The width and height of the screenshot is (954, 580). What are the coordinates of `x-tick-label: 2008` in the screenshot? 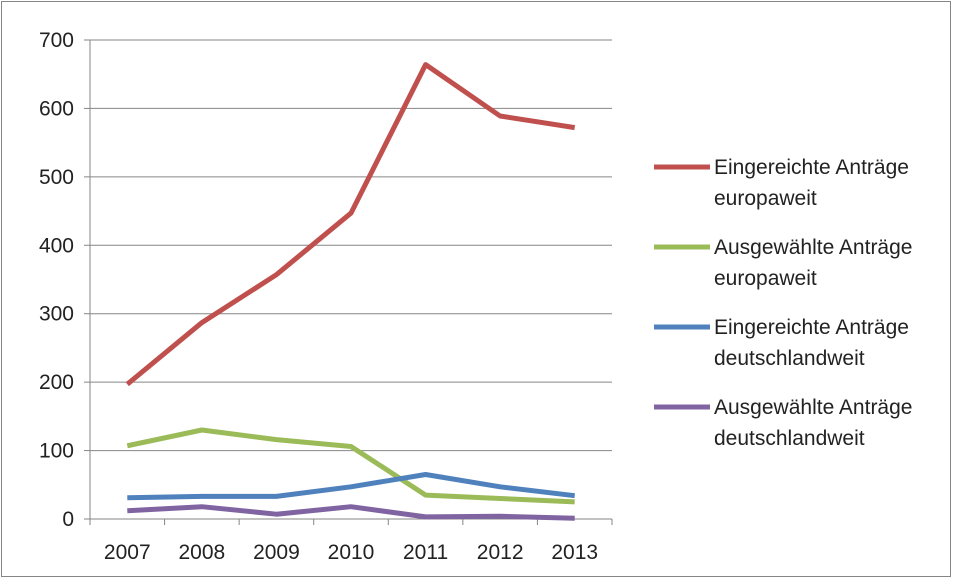 It's located at (201, 552).